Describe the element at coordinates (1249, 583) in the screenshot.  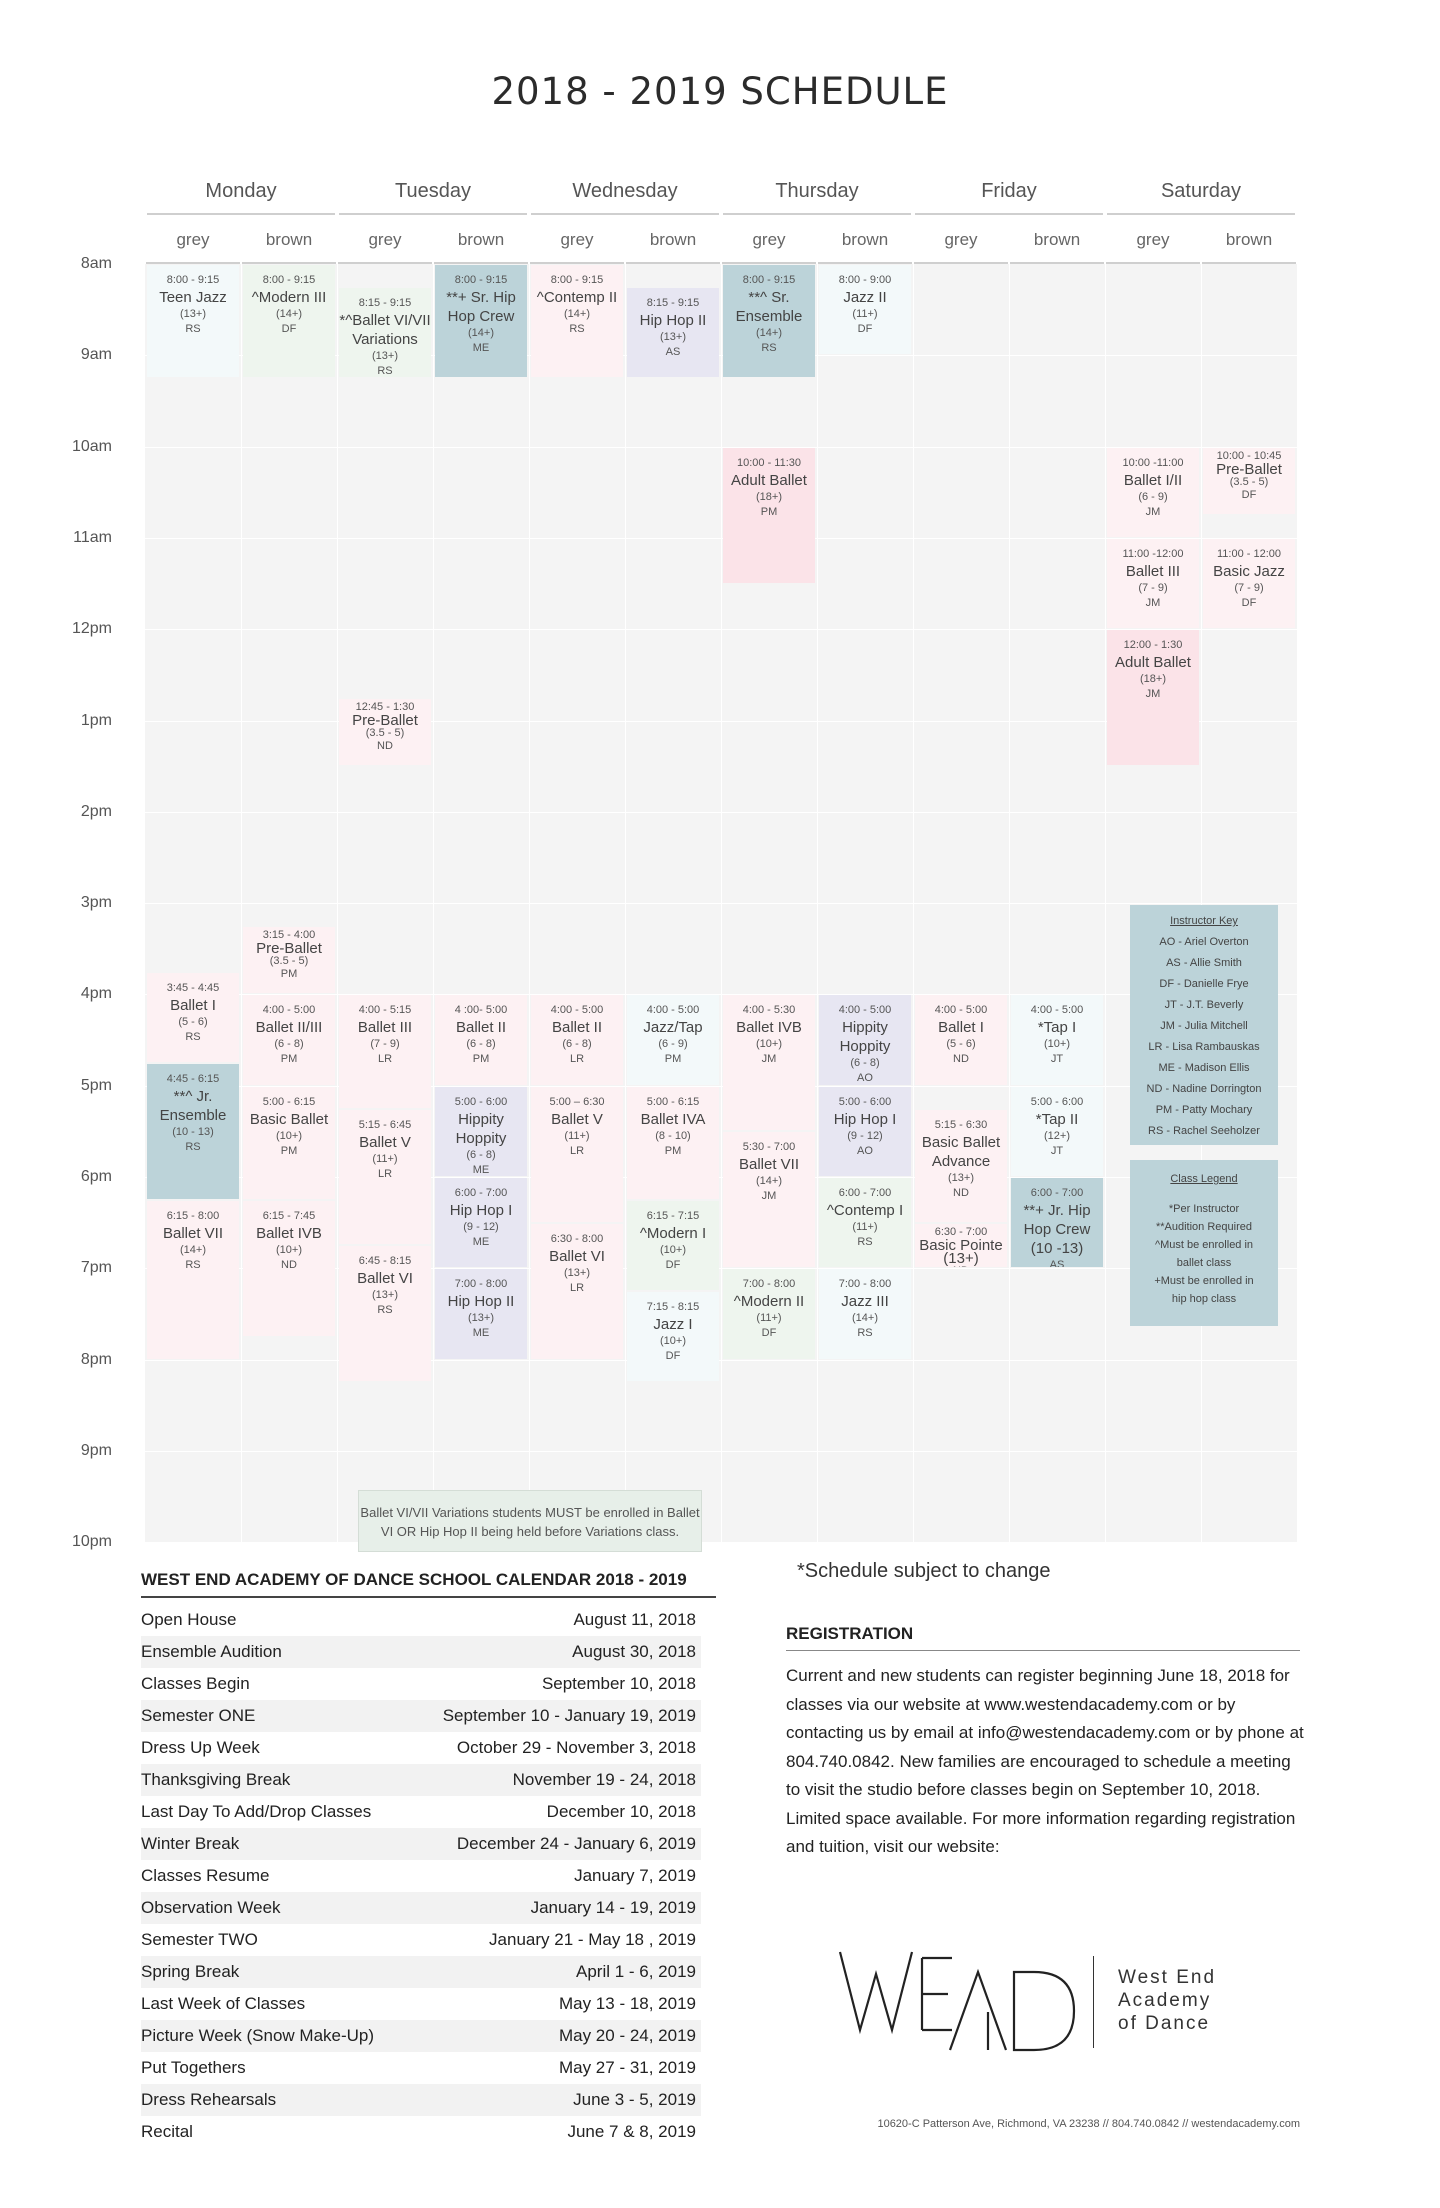
I see `class-block: 11:00 - 12:00 Basic Jazz (7 - 9) DF` at that location.